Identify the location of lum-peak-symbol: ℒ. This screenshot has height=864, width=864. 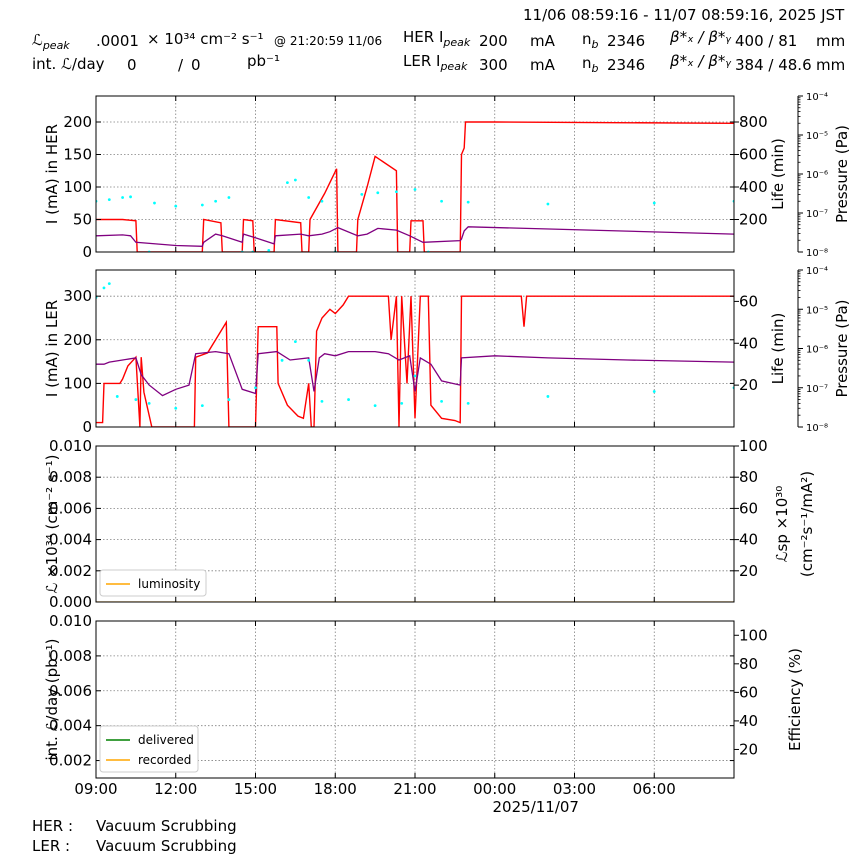
(37, 40).